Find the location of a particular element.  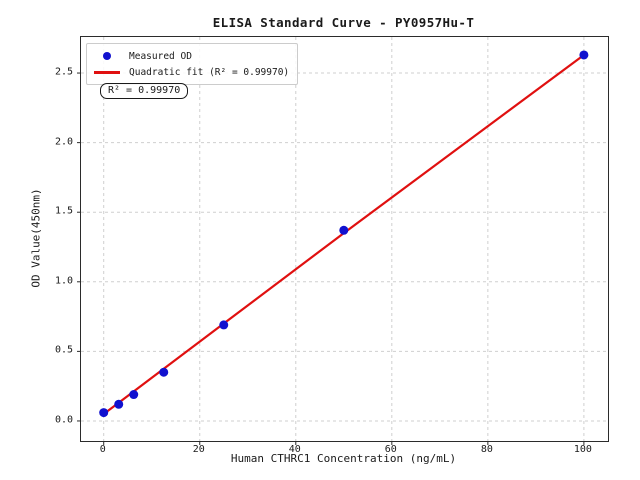

x-tick-label: 60 is located at coordinates (390, 449).